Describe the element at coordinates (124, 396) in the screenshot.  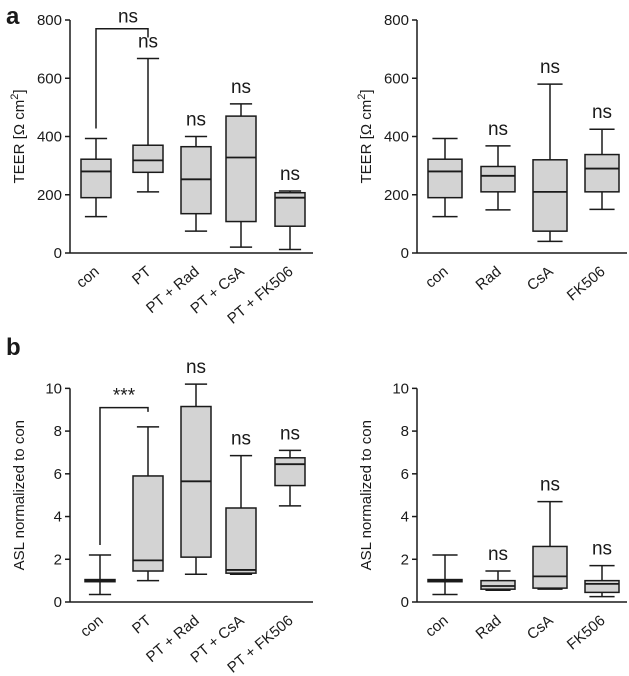
I see `bracket-significance-label: ***` at that location.